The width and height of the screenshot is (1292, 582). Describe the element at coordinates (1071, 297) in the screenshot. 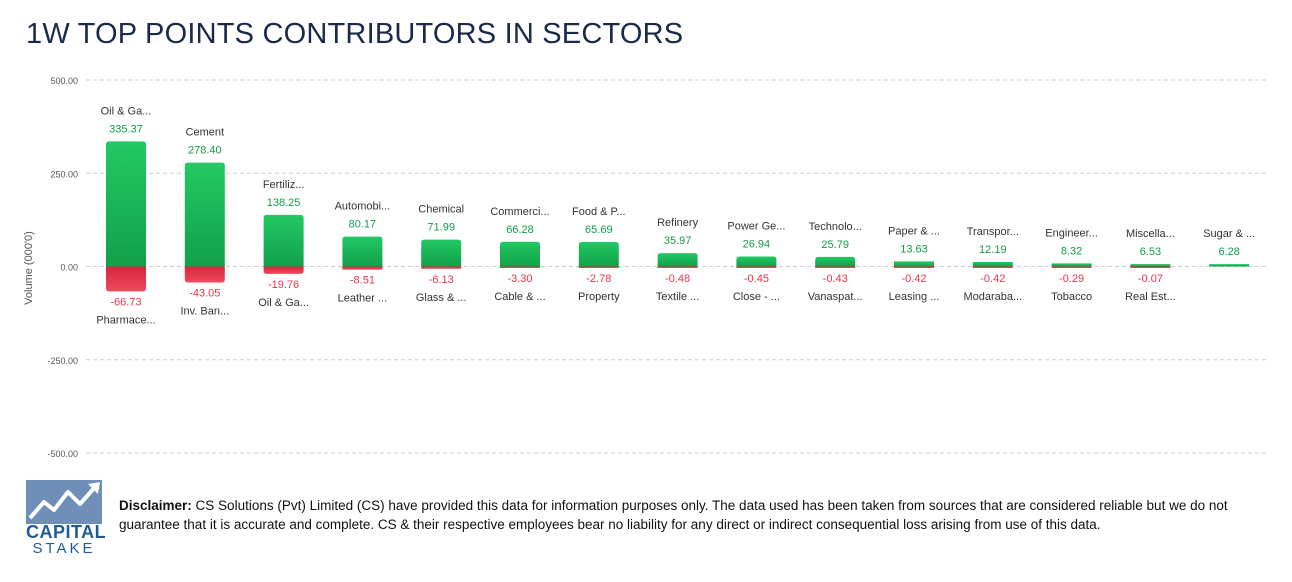

I see `bar-category-label-negative: Tobacco` at that location.